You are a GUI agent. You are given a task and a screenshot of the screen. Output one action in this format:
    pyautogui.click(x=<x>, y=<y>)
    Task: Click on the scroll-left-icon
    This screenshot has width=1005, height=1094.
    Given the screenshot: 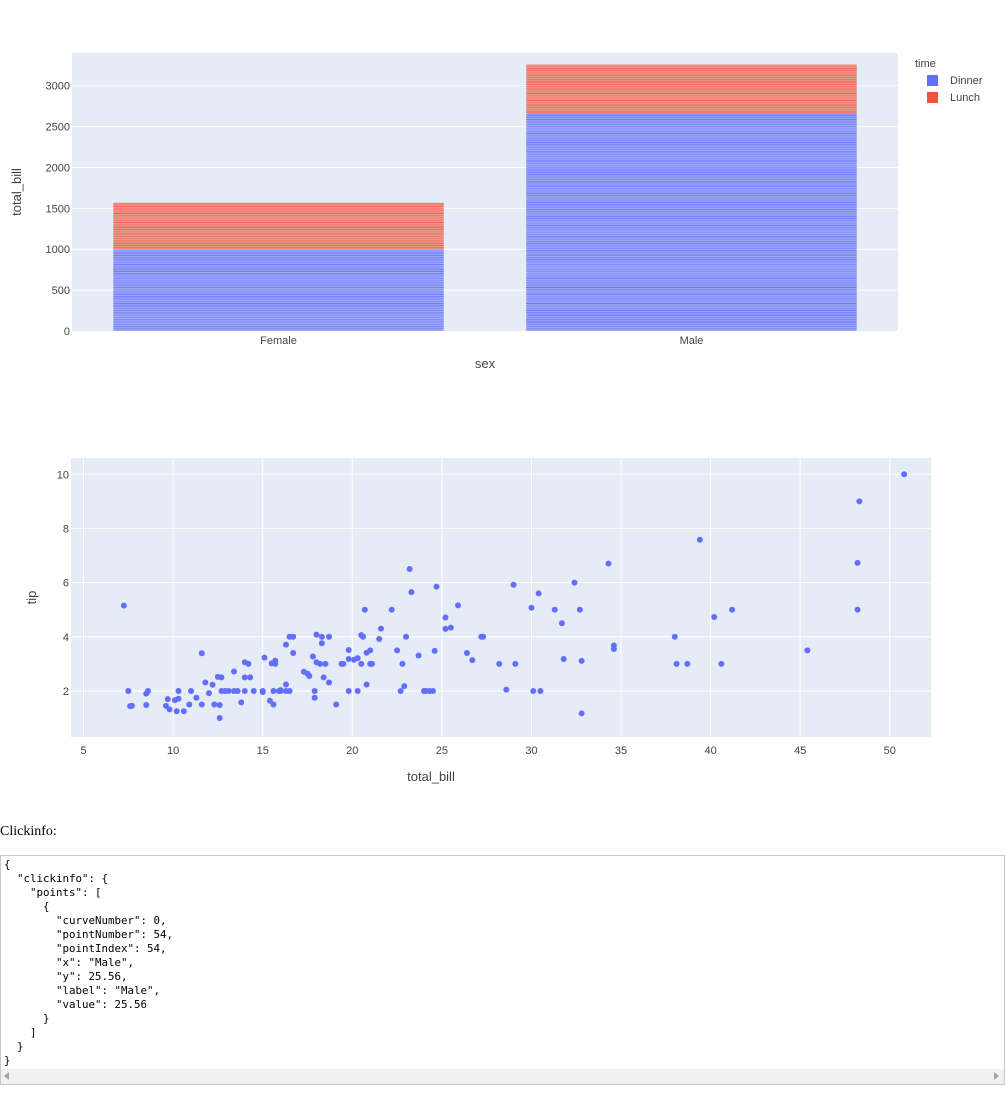 What is the action you would take?
    pyautogui.click(x=6, y=1076)
    